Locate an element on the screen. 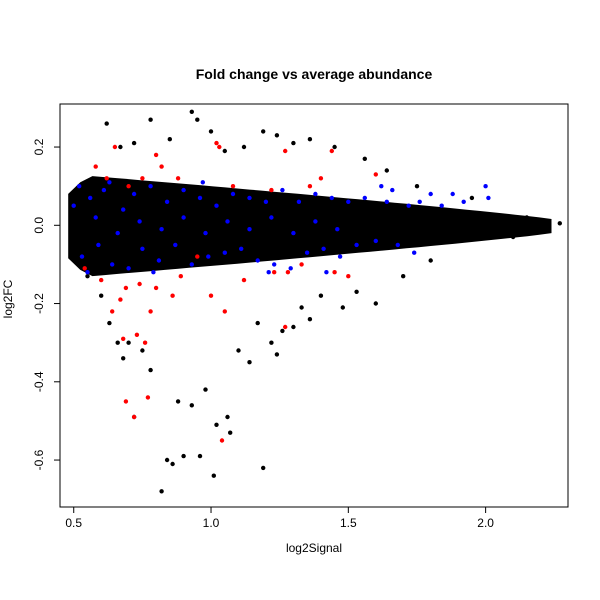  x-axis-ticks: 0.5 1.0 1.5 2.0 is located at coordinates (279, 518).